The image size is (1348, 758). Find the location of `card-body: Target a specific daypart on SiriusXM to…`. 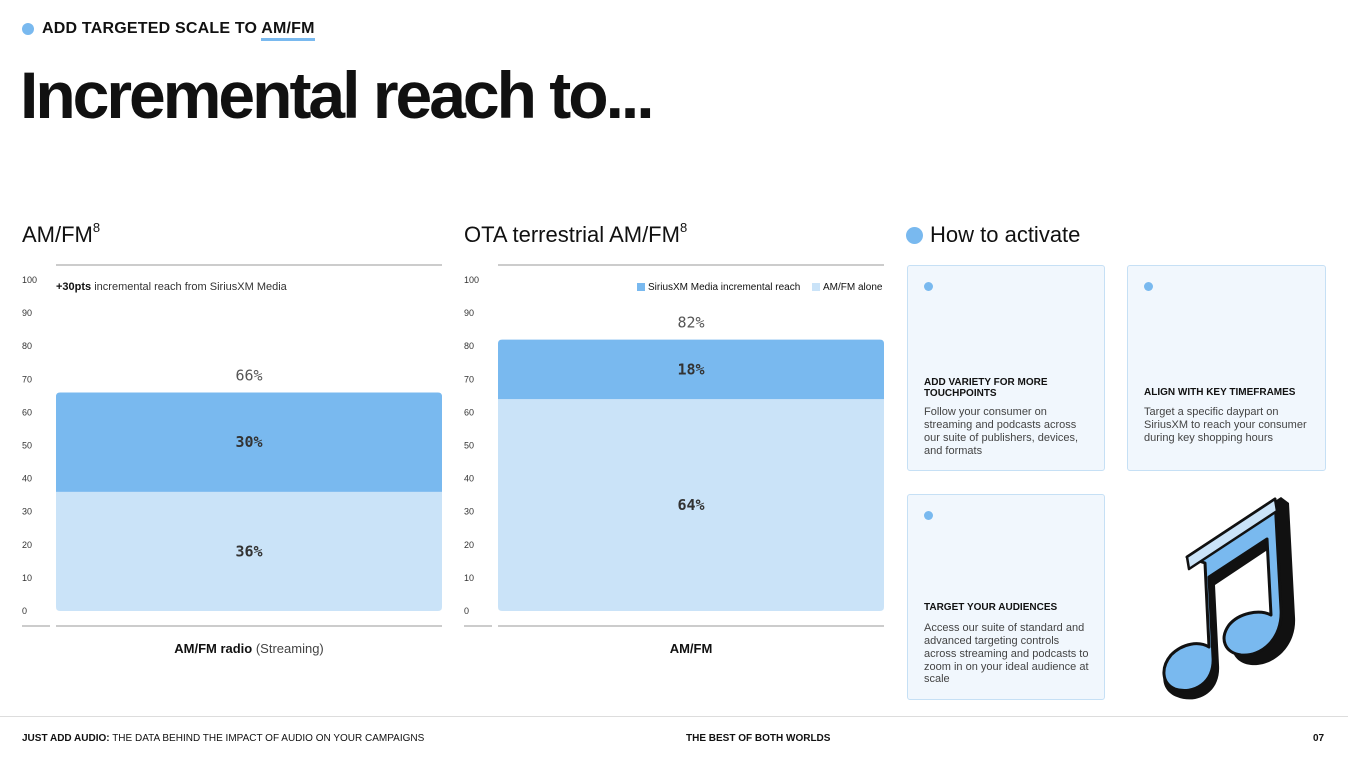

card-body: Target a specific daypart on SiriusXM to… is located at coordinates (1225, 425).